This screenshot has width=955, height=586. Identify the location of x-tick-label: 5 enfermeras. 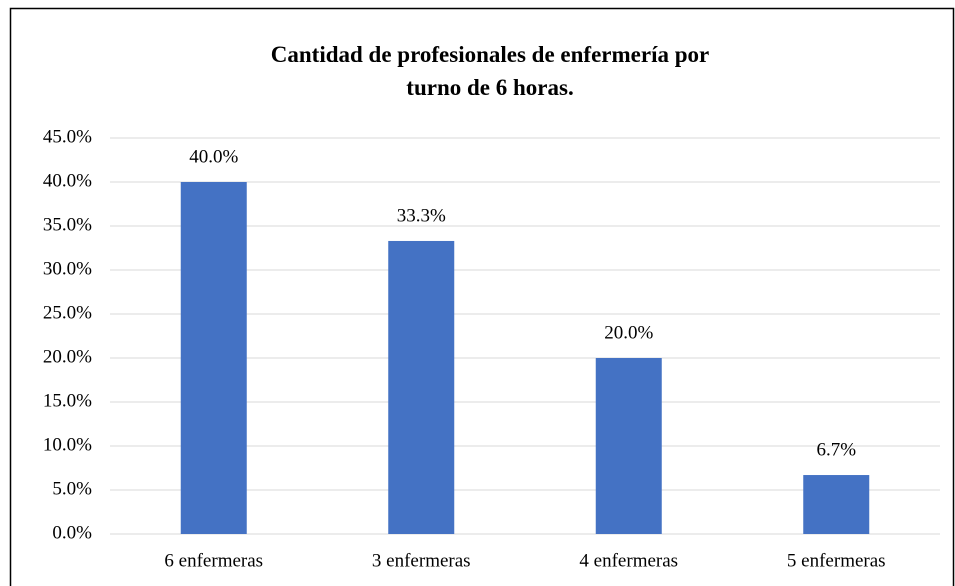
(836, 560).